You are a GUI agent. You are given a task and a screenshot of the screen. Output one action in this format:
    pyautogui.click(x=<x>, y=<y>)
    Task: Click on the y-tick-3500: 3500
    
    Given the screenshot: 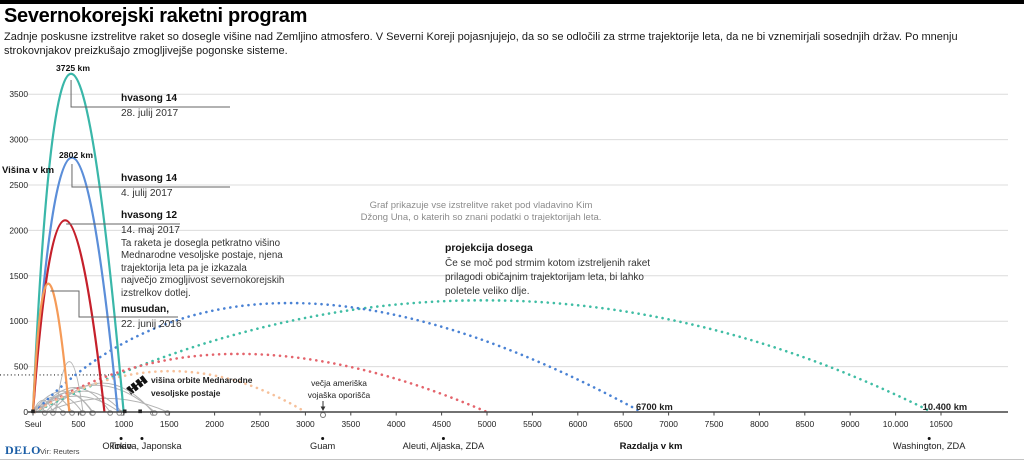 What is the action you would take?
    pyautogui.click(x=18, y=94)
    